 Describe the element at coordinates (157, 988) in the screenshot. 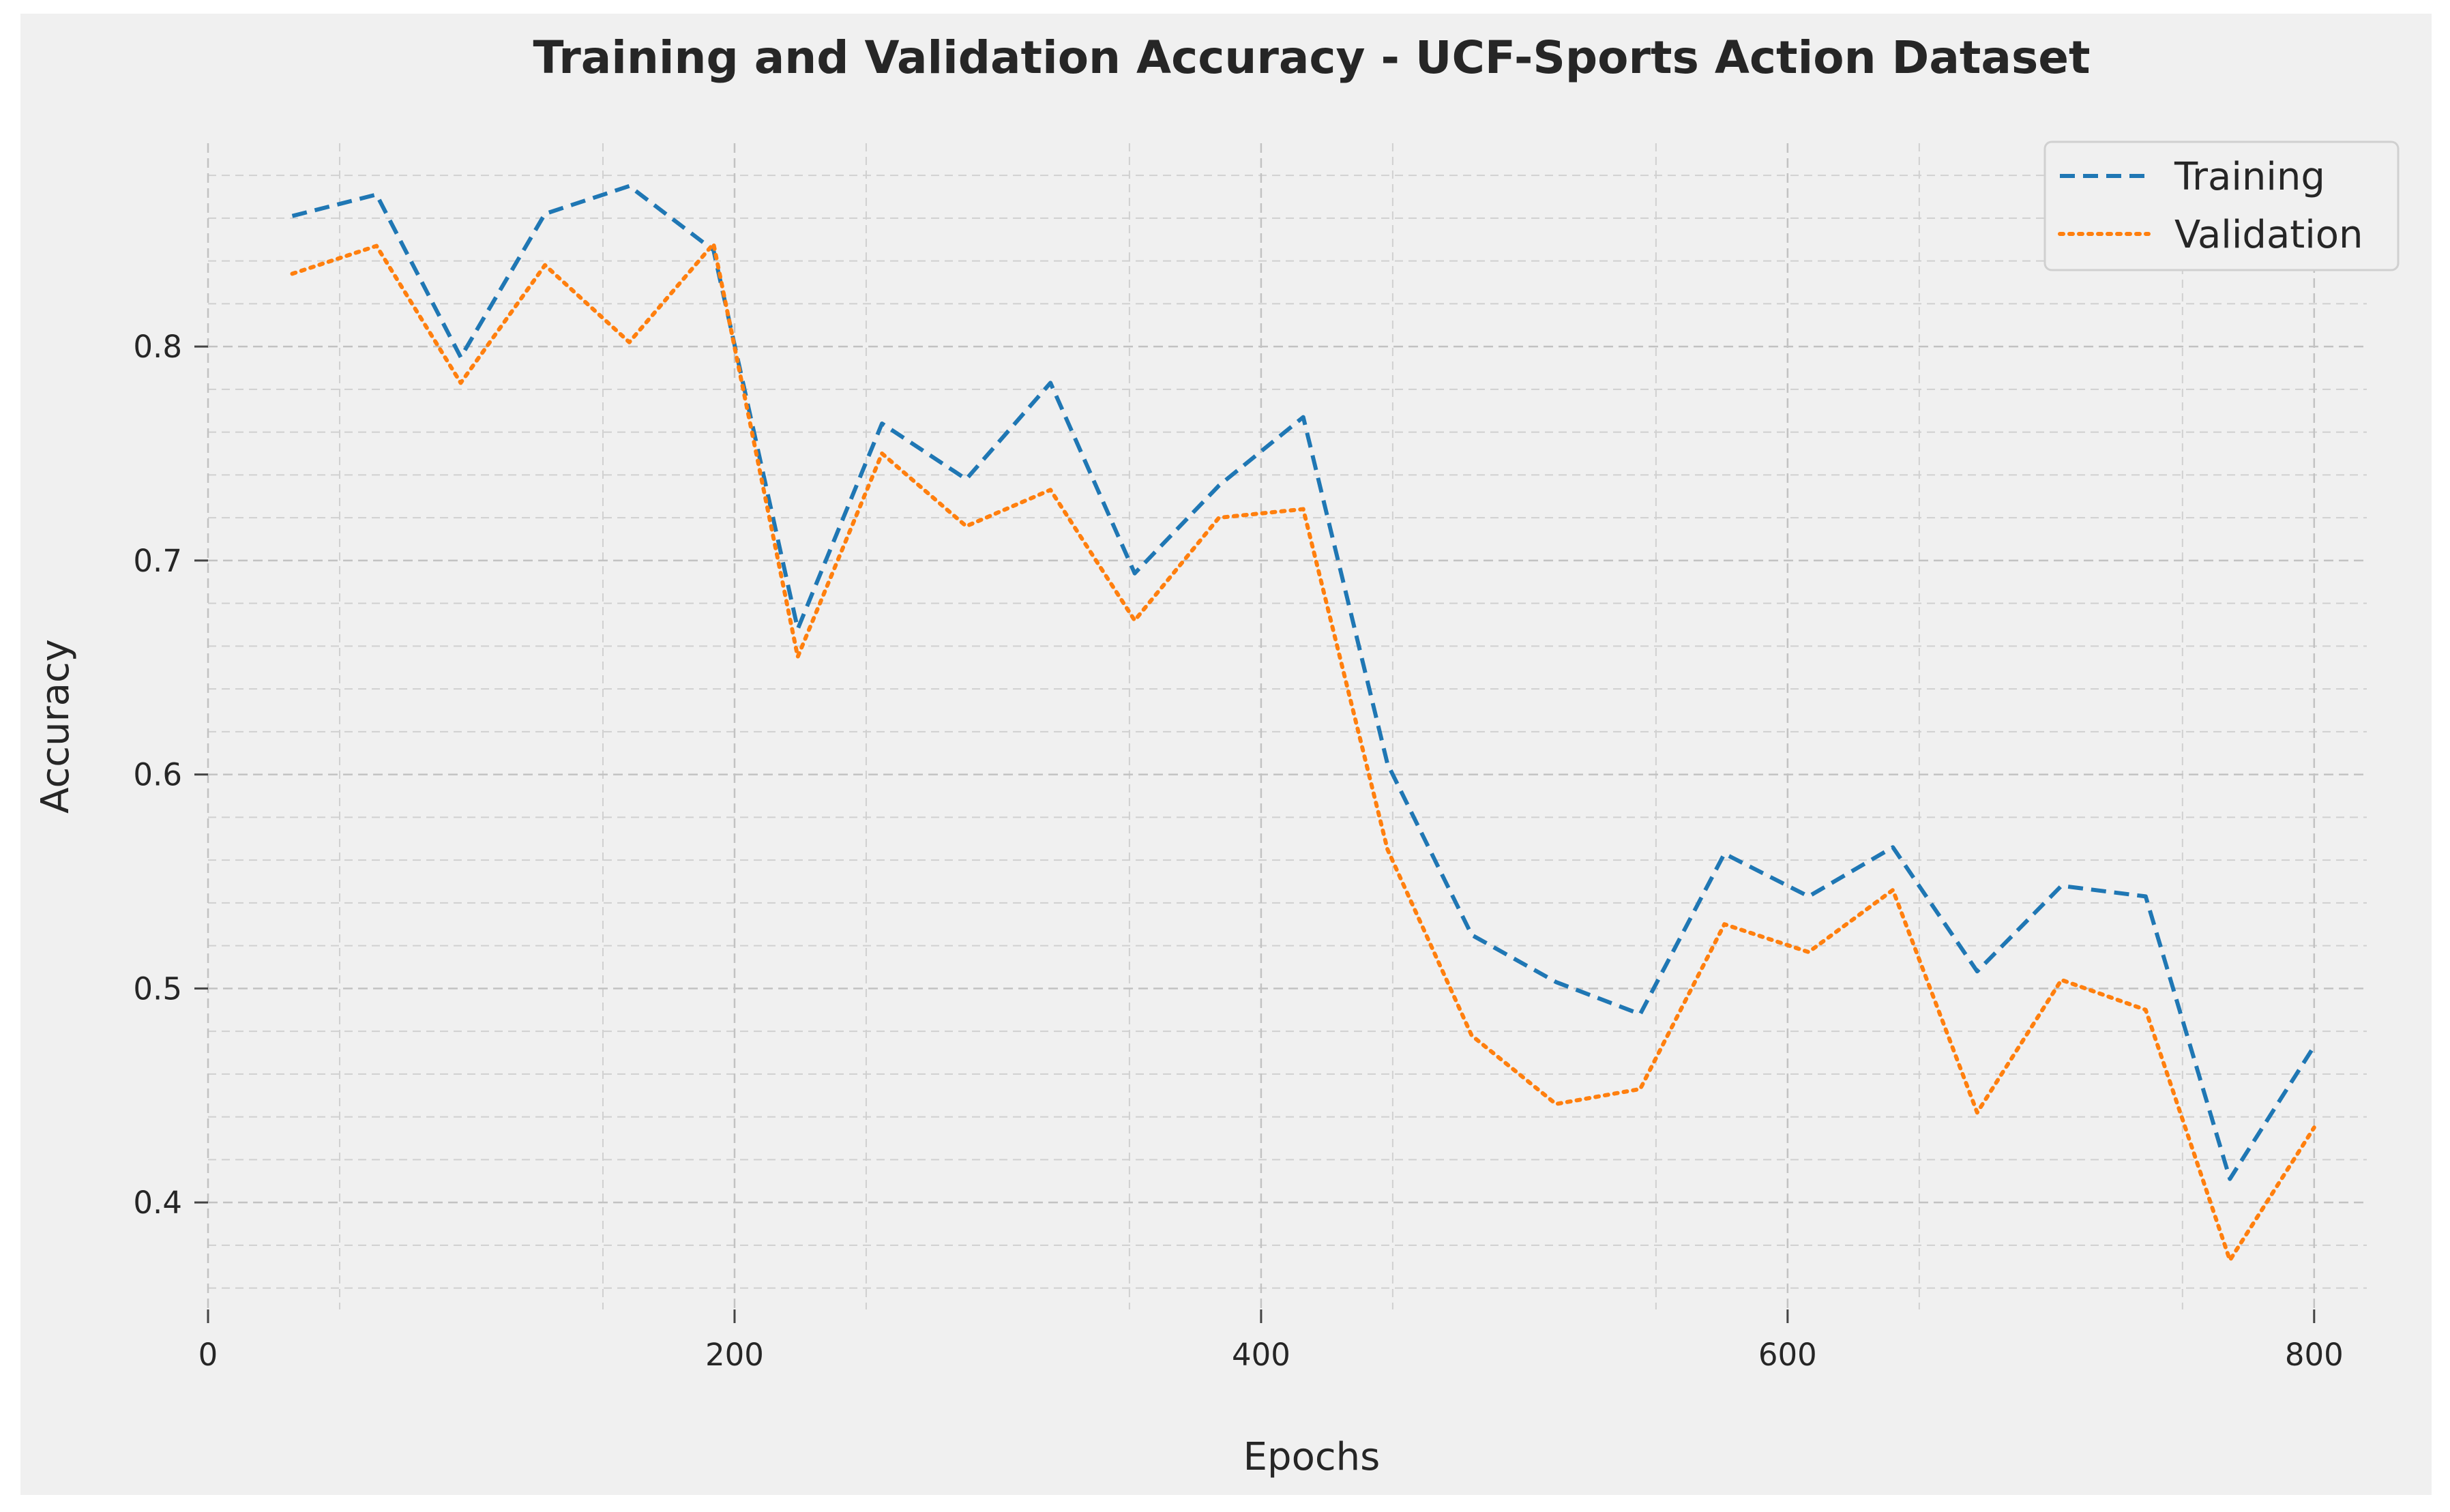

I see `y-tick-label: 0.5` at that location.